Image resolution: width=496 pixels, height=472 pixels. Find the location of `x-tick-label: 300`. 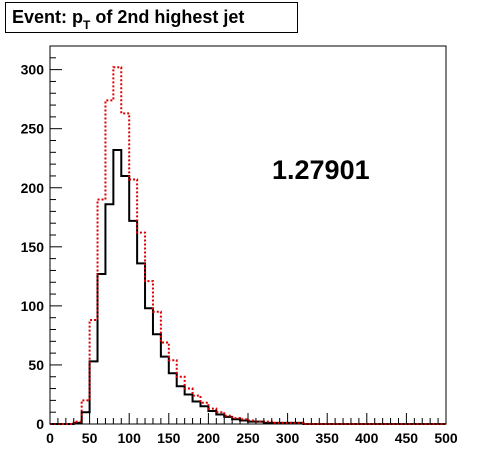

x-tick-label: 300 is located at coordinates (288, 438).